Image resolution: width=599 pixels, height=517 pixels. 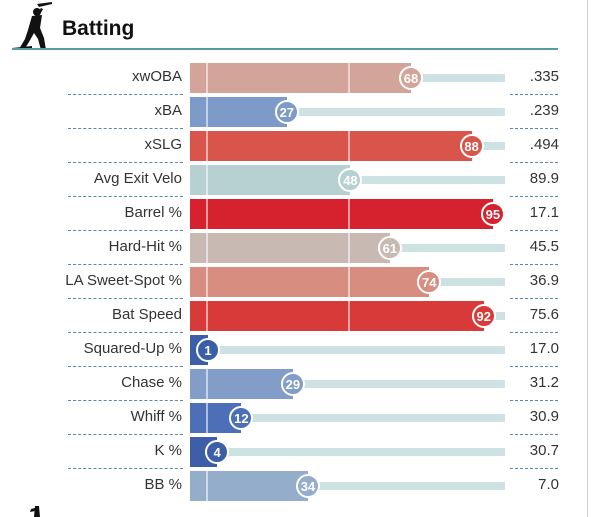 I want to click on section-title: Batting, so click(x=98, y=28).